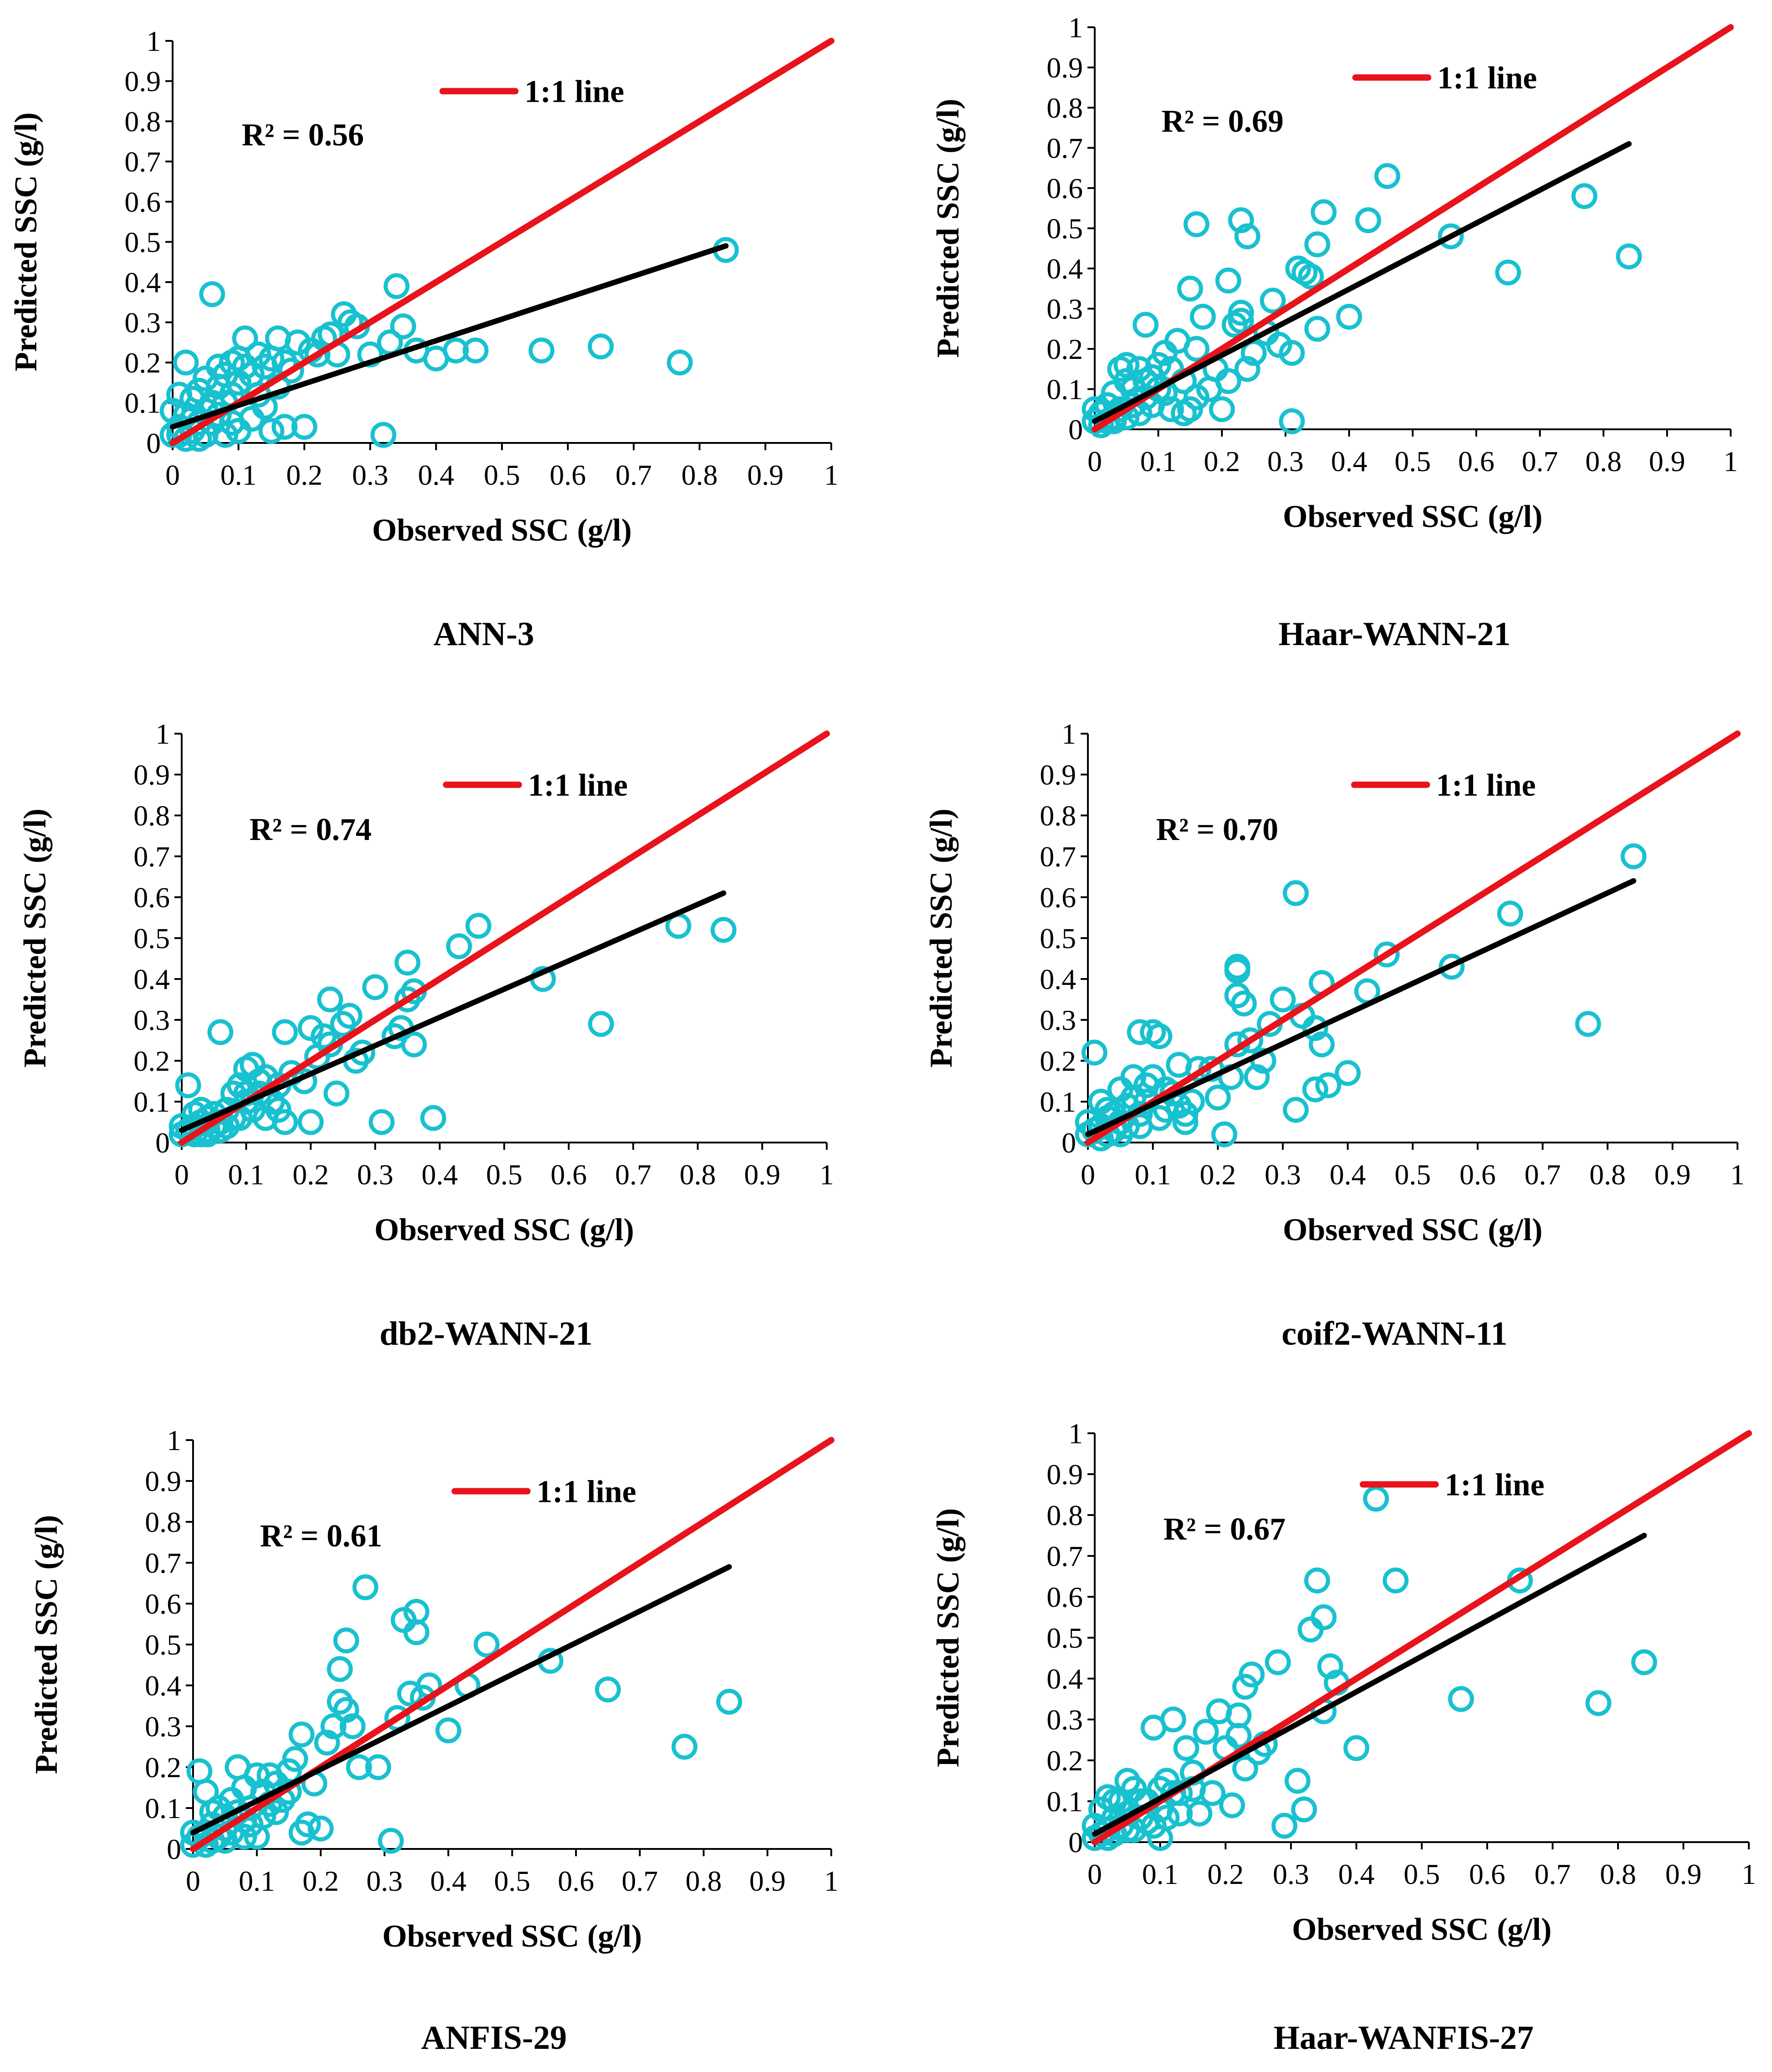 This screenshot has width=1772, height=2072. I want to click on r-squared-label: R² = 0.69, so click(1222, 121).